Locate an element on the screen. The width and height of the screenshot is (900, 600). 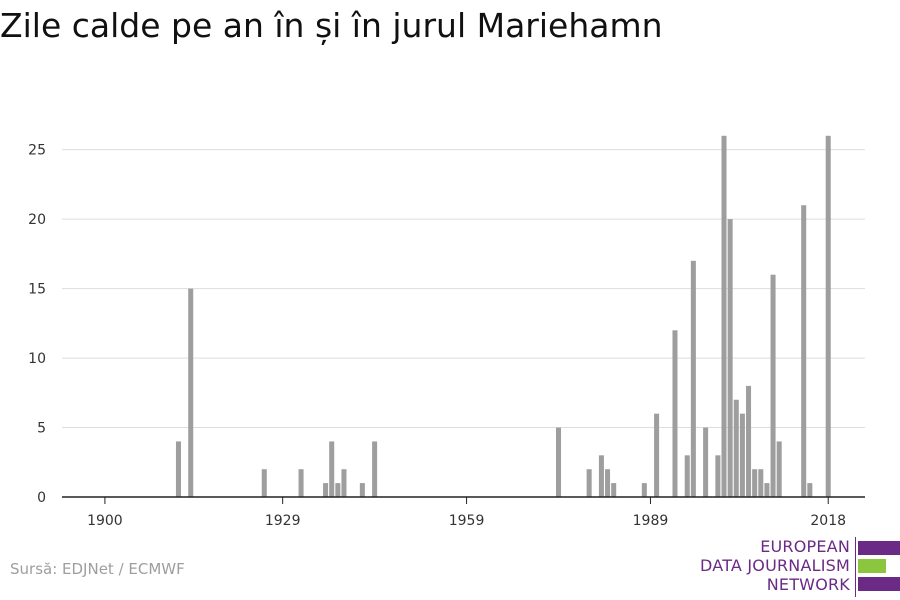
y-tick-label: 10 is located at coordinates (37, 359).